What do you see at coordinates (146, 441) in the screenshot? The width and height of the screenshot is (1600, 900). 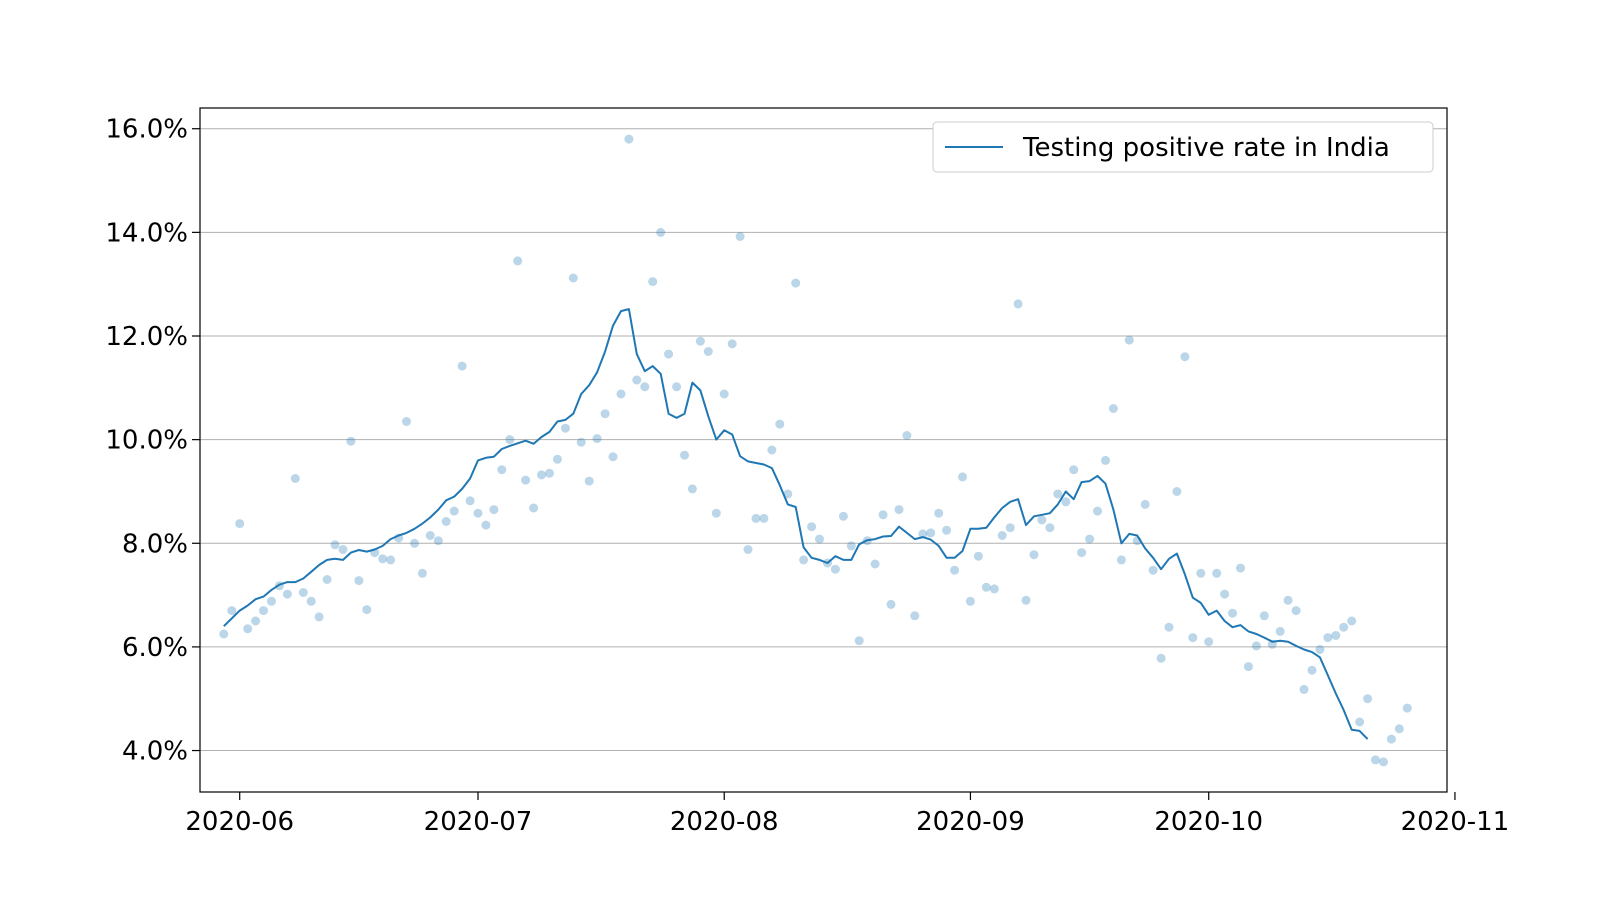 I see `y-tick-label: 10.0%` at bounding box center [146, 441].